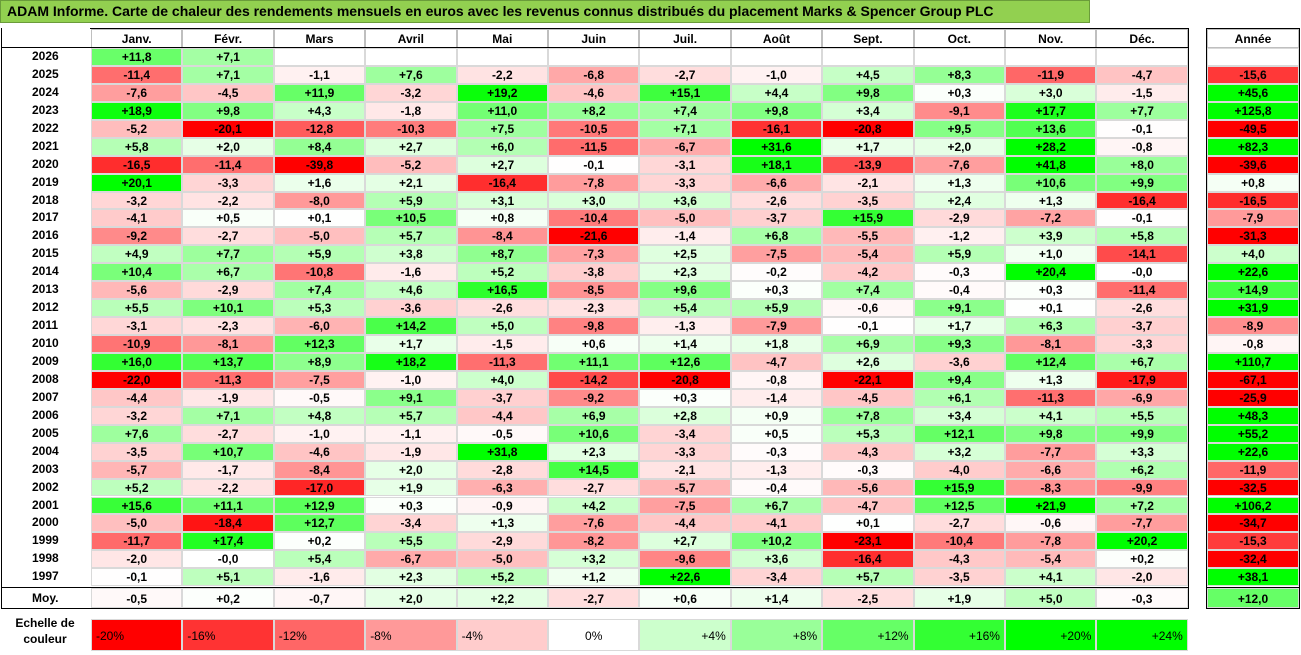 The height and width of the screenshot is (655, 1301). I want to click on heatmap-cell: -0,5, so click(502, 433).